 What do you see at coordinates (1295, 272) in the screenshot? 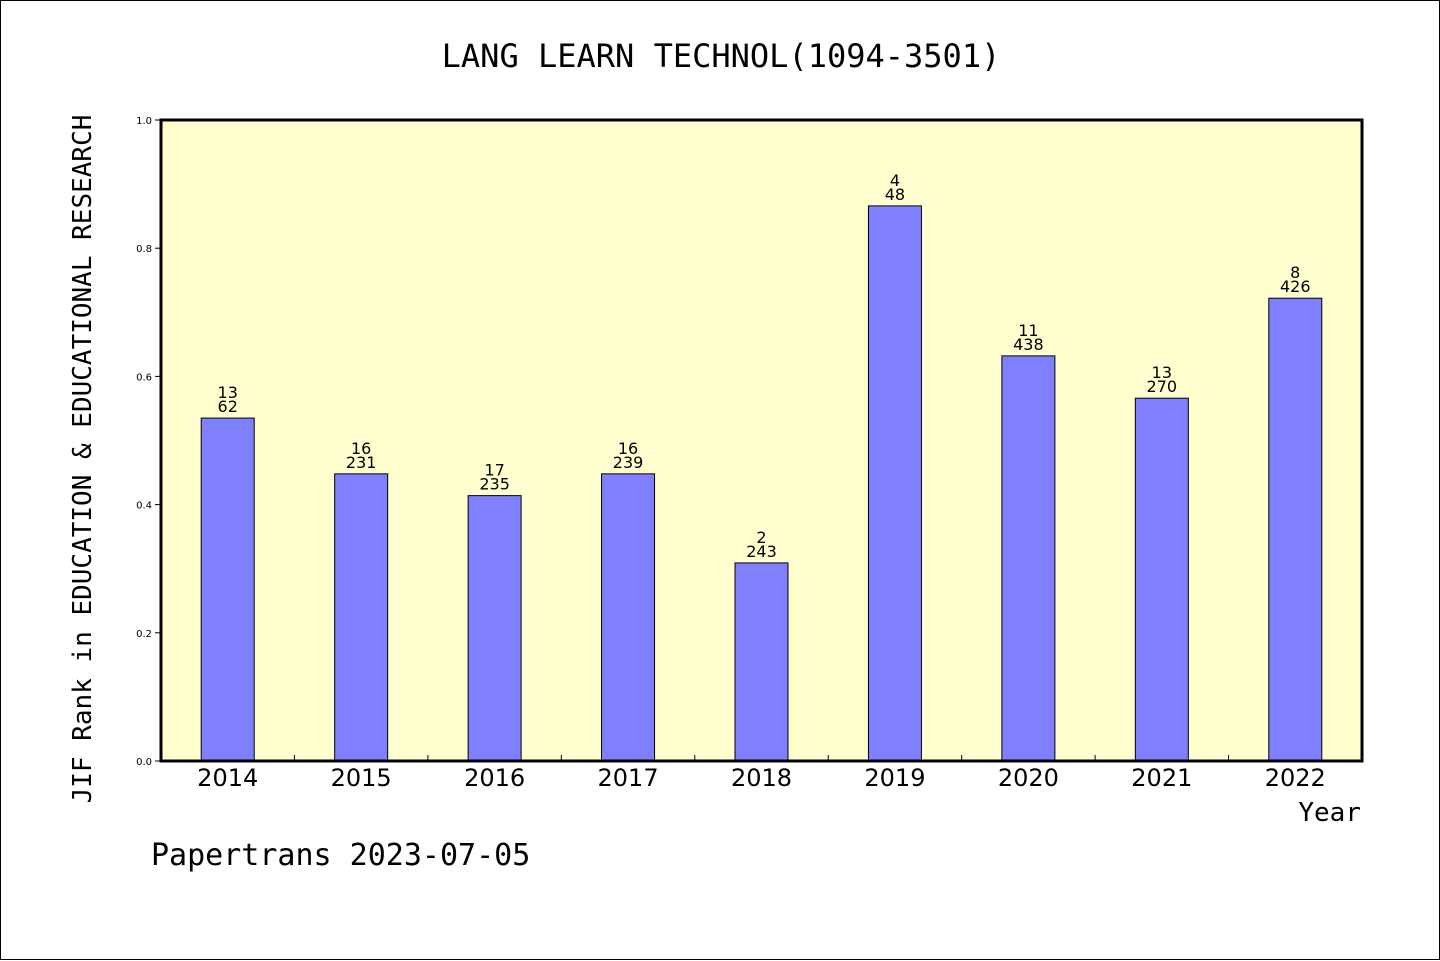
I see `data-label-top: 8` at bounding box center [1295, 272].